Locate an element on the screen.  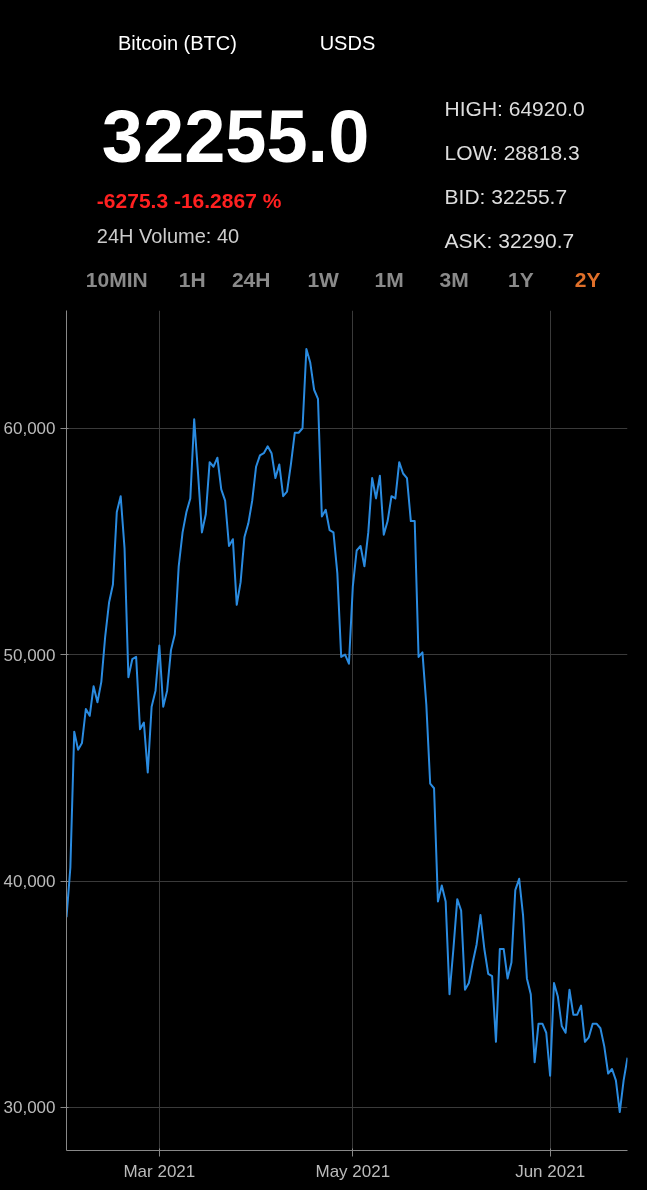
y-tick-label: 60,000 is located at coordinates (29, 429).